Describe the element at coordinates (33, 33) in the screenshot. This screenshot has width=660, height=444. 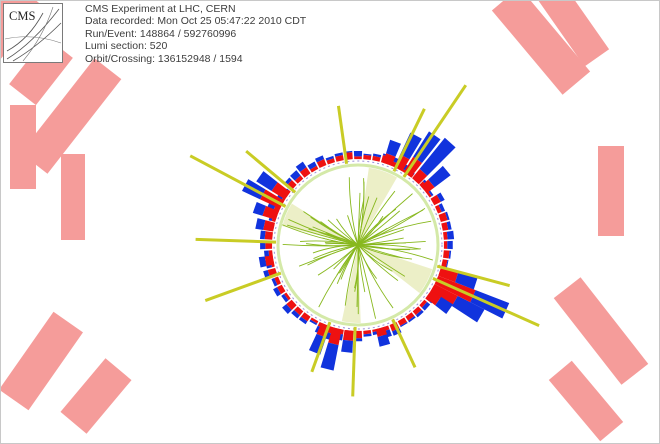
I see `cms-logo-icon: CMS` at that location.